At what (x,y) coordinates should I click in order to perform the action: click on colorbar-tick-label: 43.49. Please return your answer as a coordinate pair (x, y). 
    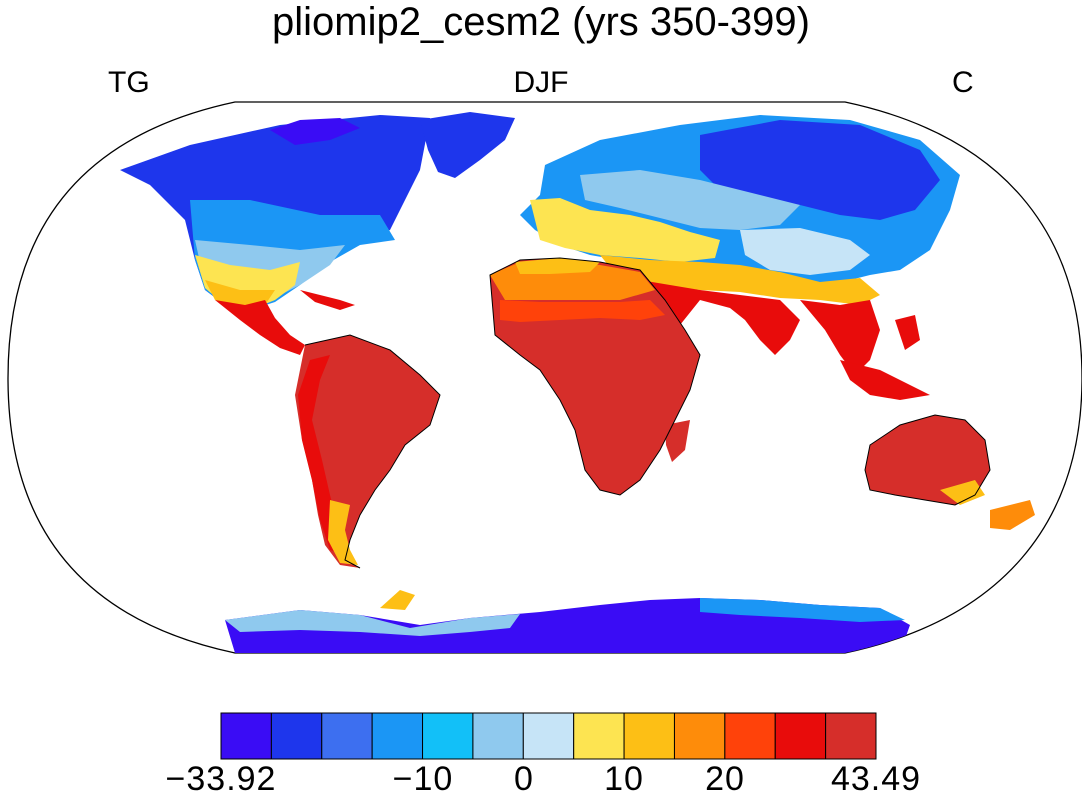
    Looking at the image, I should click on (876, 779).